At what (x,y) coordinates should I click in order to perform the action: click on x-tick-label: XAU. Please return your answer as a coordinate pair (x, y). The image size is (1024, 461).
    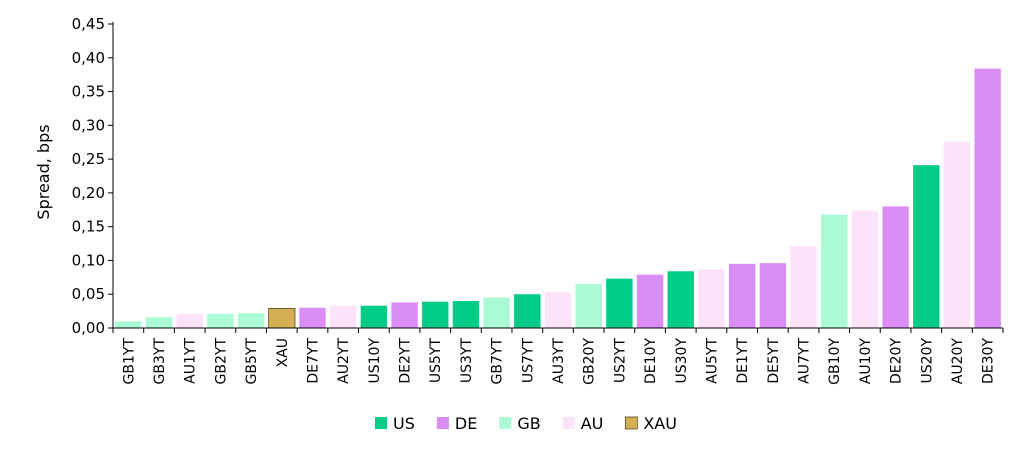
    Looking at the image, I should click on (283, 352).